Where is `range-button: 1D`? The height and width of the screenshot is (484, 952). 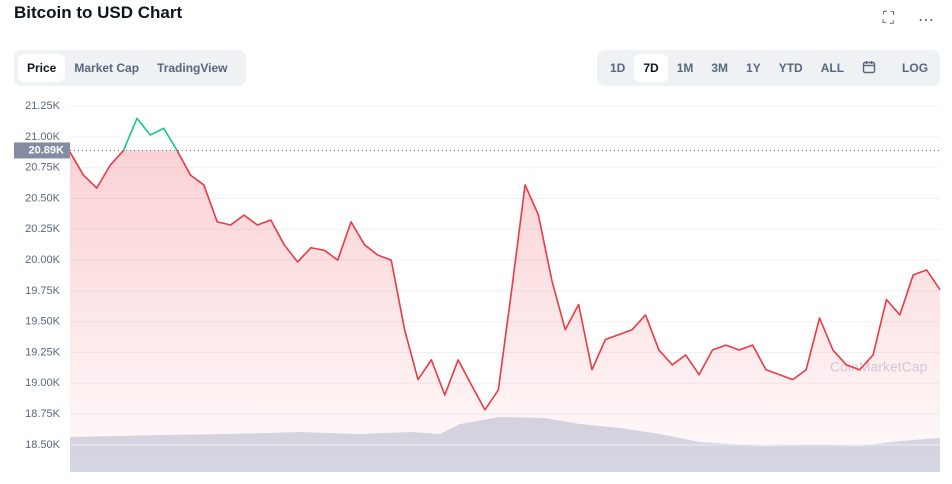
range-button: 1D is located at coordinates (618, 68).